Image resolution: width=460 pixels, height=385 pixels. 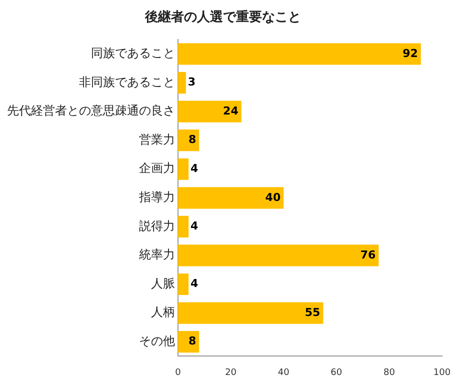 I want to click on x-tick-label: 80, so click(x=389, y=373).